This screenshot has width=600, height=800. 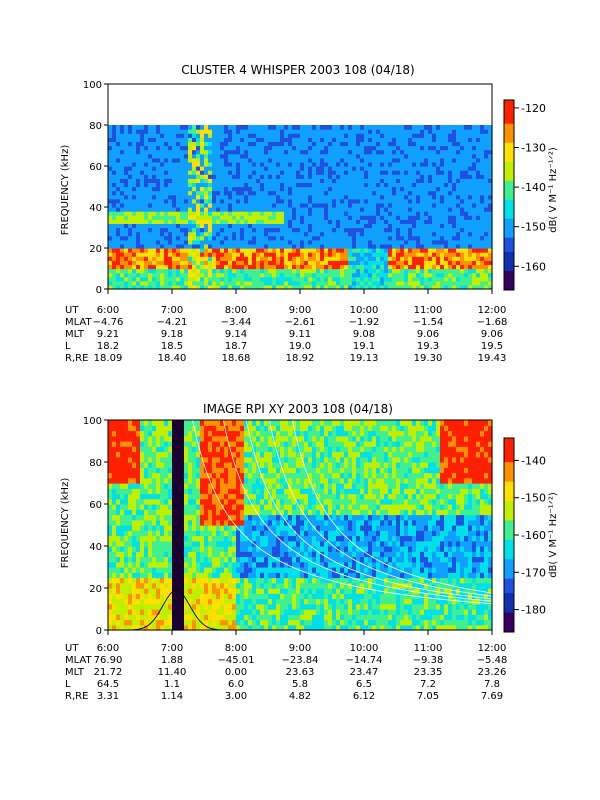 What do you see at coordinates (300, 358) in the screenshot?
I see `table-cell: 18.92` at bounding box center [300, 358].